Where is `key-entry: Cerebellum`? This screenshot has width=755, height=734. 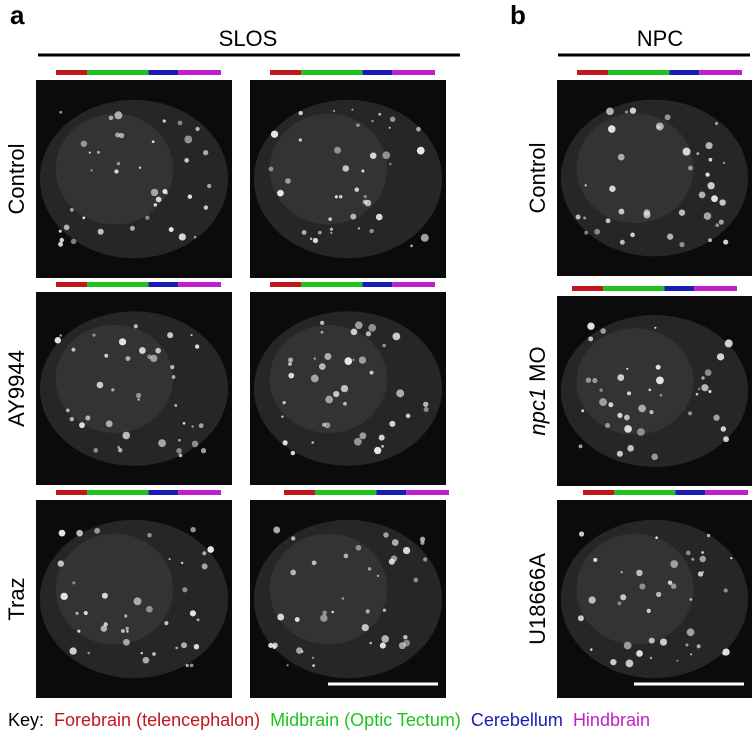 key-entry: Cerebellum is located at coordinates (517, 720).